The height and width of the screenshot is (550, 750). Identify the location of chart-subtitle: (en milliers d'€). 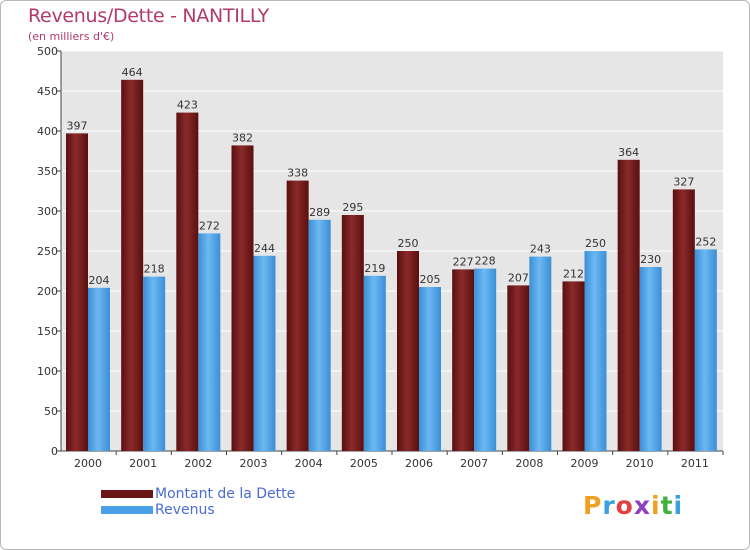
(71, 36).